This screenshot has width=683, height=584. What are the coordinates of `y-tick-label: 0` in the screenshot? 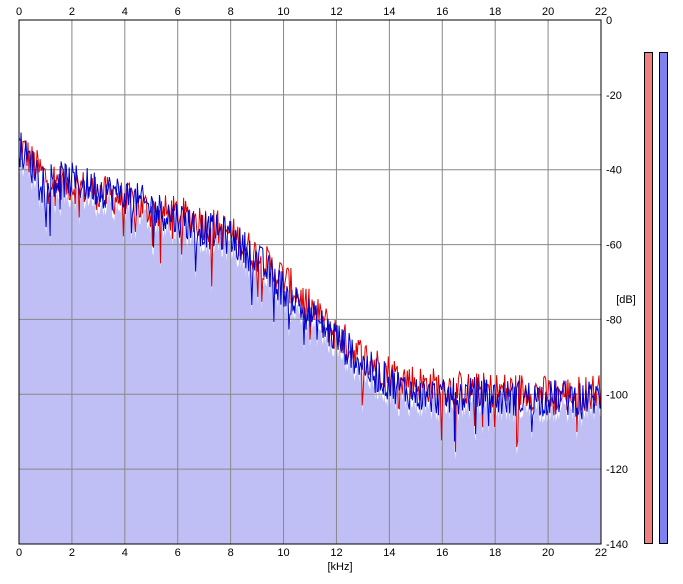 It's located at (609, 21).